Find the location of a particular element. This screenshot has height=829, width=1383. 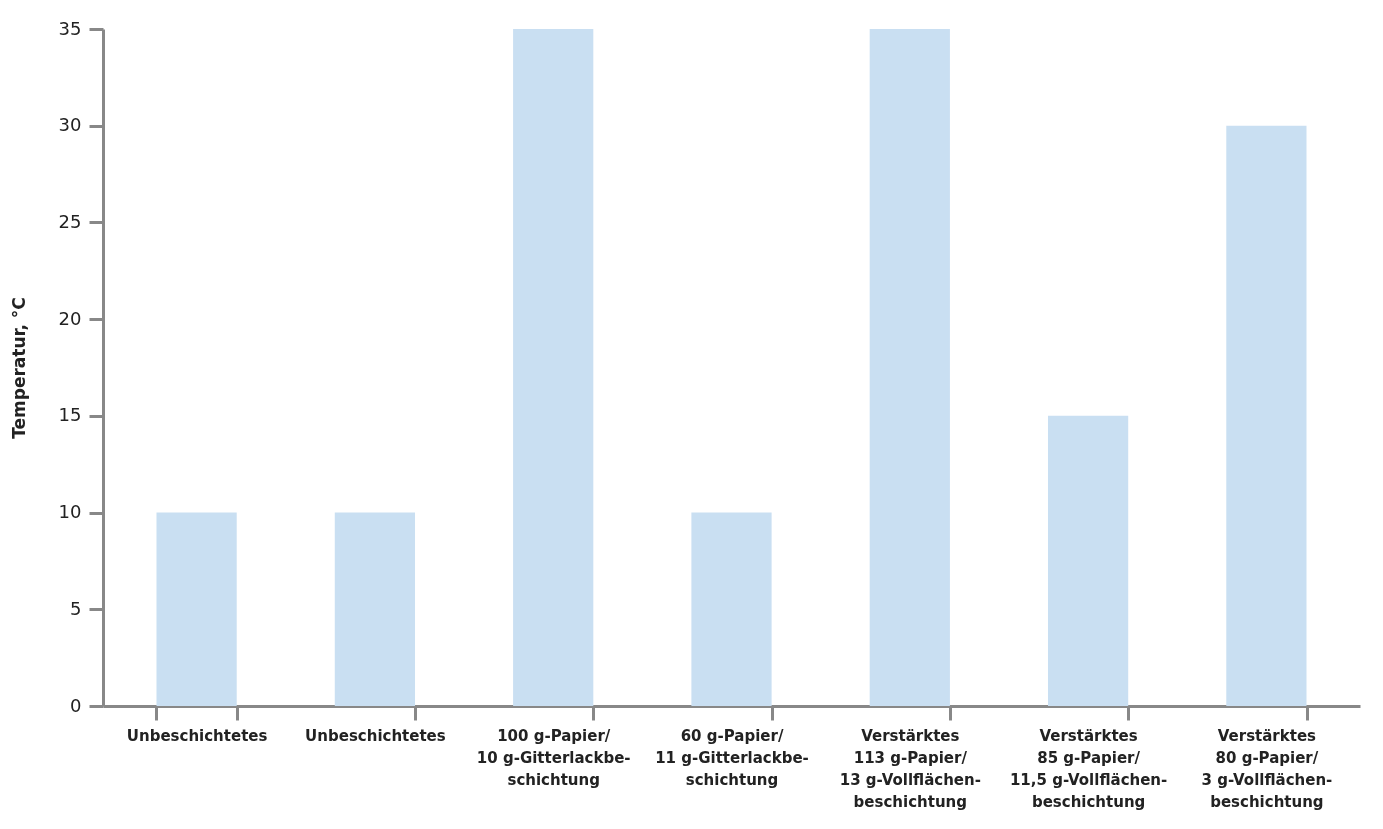

x-tick-label: Verstärktes 113 g-Papier/ 13 g-Vollflächen- beschichtung is located at coordinates (910, 768).